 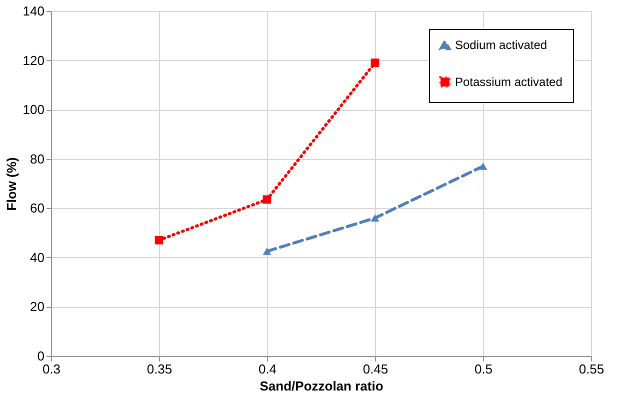 I want to click on x-tick-label: 0.45, so click(x=375, y=369).